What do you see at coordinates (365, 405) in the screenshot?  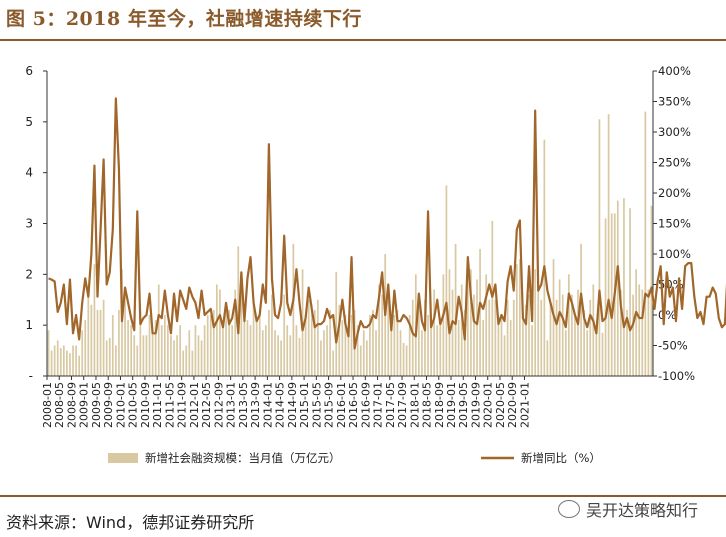 I see `x-tick-label: 2016-09` at bounding box center [365, 405].